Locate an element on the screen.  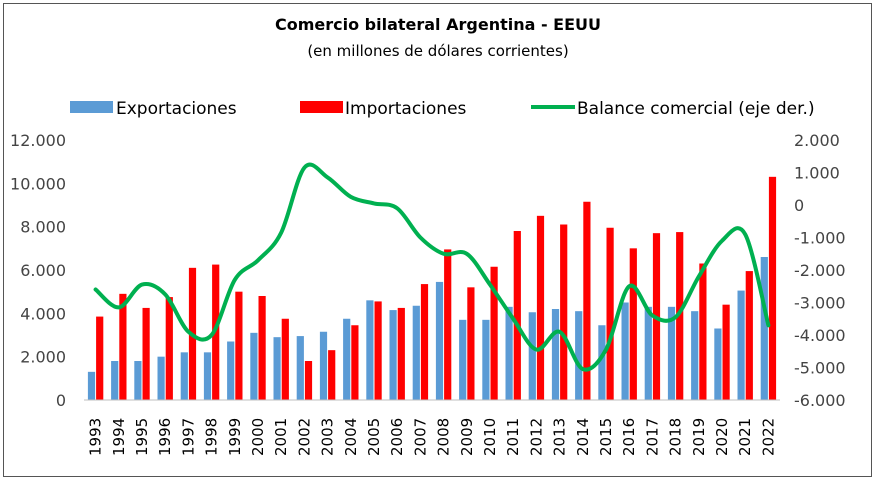
legend-swatch-importaciones is located at coordinates (321, 107).